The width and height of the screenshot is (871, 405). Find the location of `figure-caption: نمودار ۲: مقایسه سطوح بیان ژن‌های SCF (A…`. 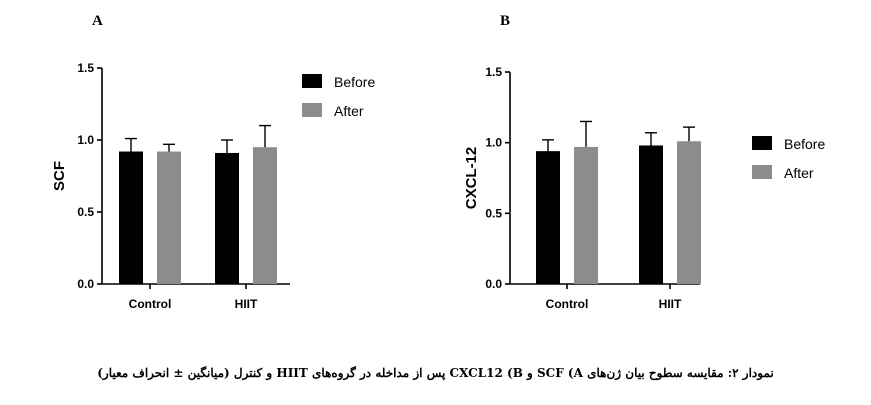

figure-caption: نمودار ۲: مقایسه سطوح بیان ژن‌های SCF (A… is located at coordinates (435, 373).